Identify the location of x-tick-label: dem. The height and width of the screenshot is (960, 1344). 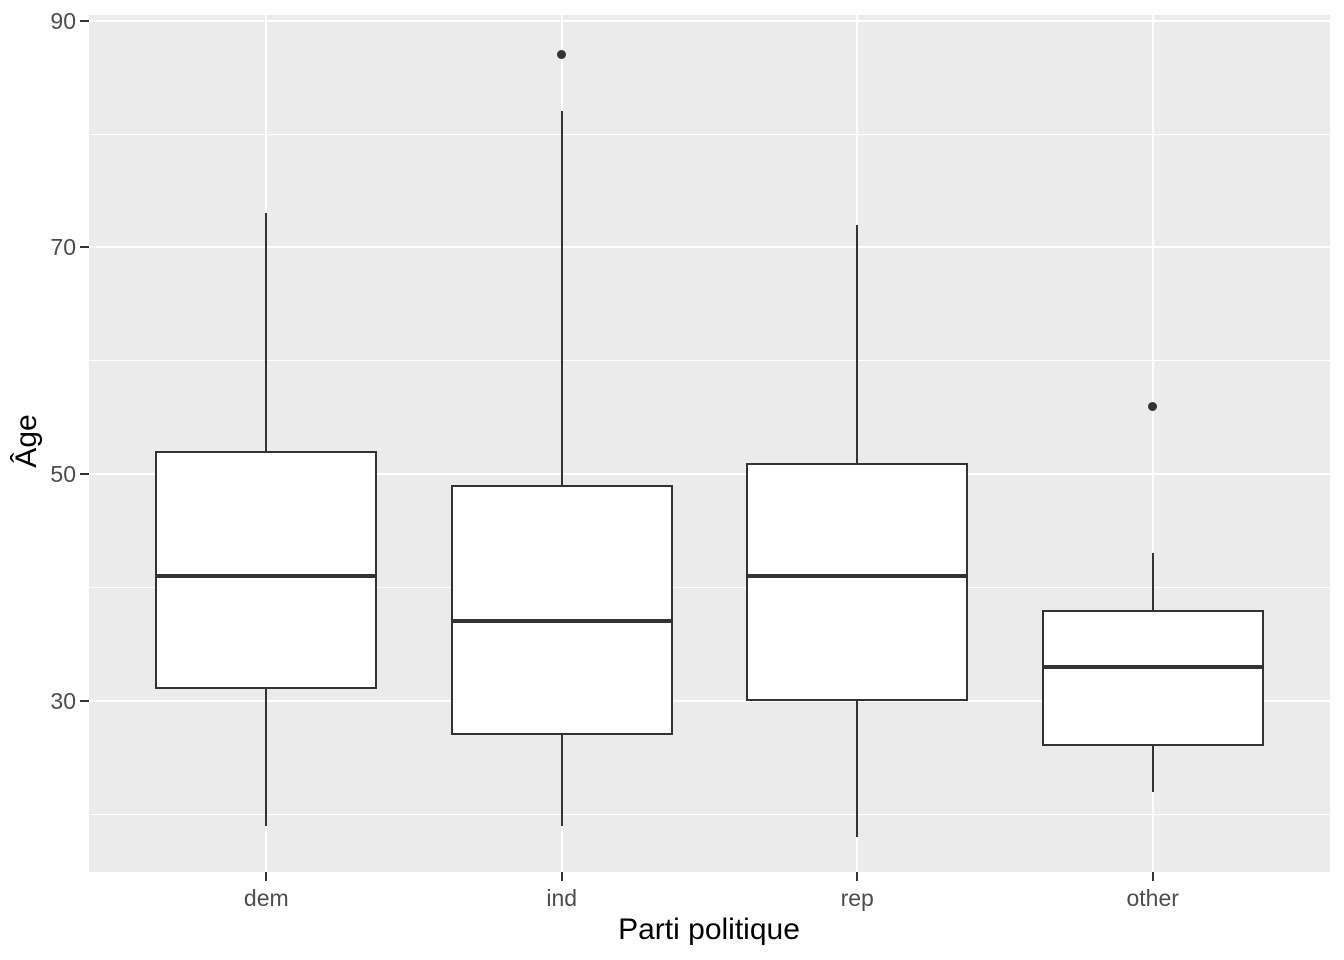
(266, 898).